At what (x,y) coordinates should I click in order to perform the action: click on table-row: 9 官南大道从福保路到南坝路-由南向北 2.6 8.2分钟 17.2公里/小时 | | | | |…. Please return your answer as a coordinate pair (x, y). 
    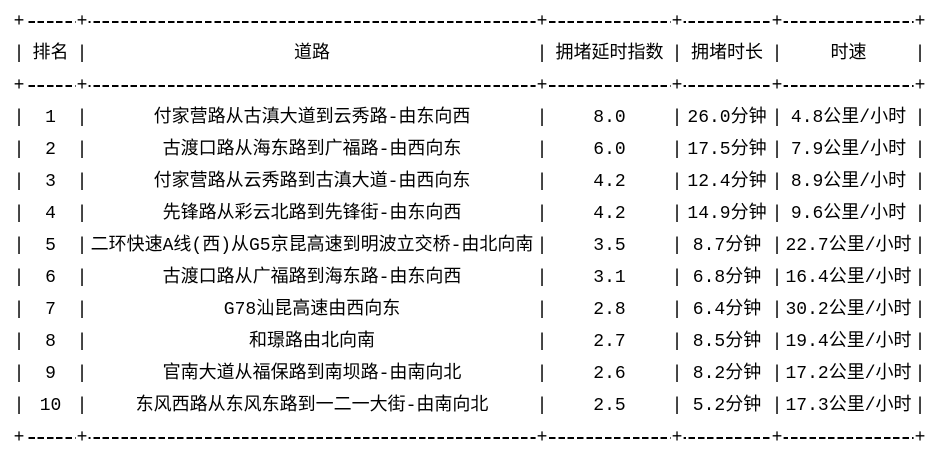
    Looking at the image, I should click on (470, 374).